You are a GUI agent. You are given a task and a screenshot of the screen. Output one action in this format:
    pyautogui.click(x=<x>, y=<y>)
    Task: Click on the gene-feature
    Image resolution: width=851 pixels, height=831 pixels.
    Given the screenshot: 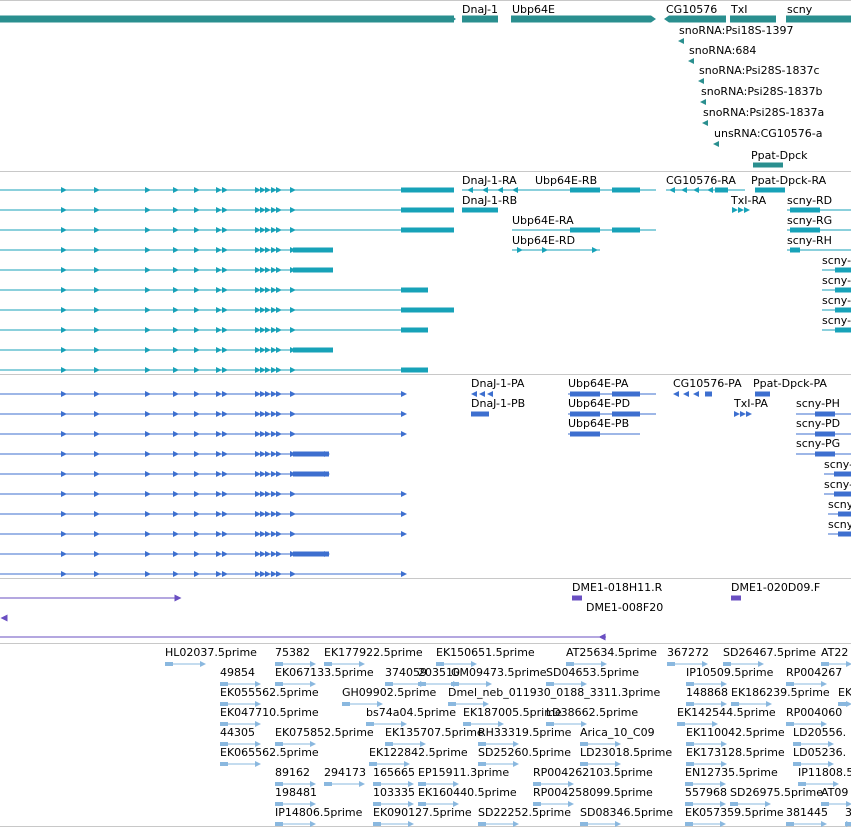 What is the action you would take?
    pyautogui.click(x=818, y=19)
    